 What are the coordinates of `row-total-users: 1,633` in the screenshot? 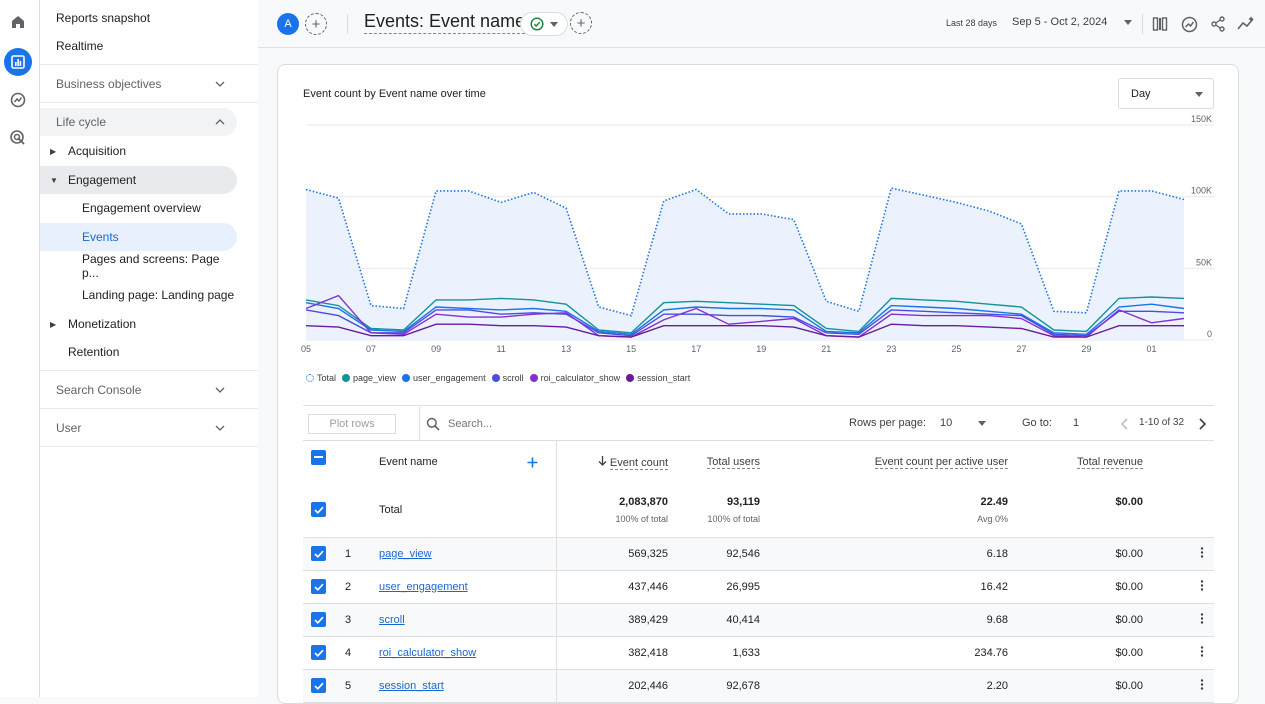 It's located at (746, 652).